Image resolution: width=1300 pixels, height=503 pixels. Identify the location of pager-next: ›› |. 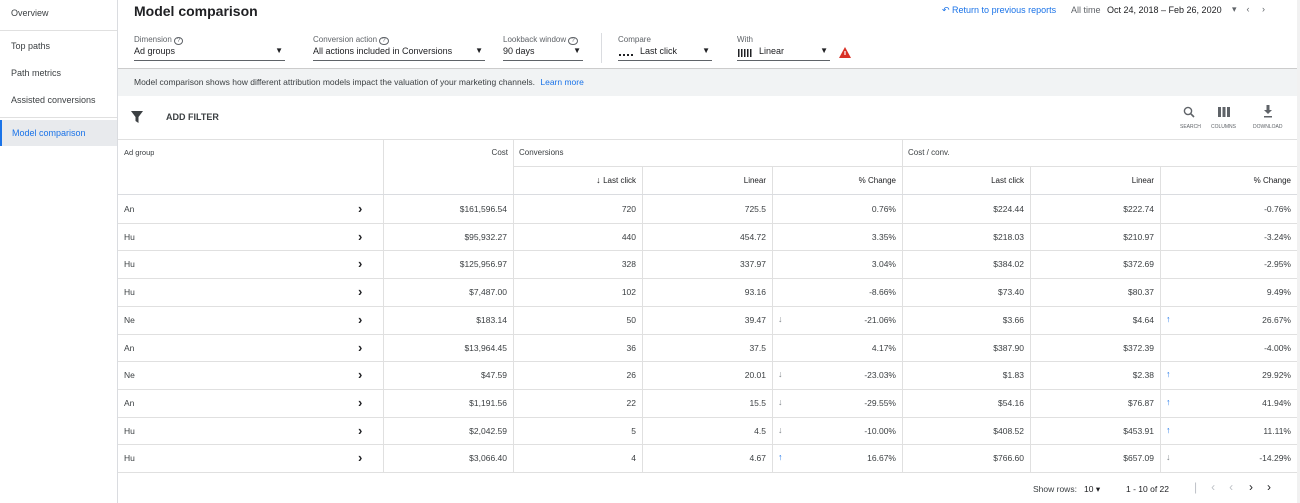
(1274, 487).